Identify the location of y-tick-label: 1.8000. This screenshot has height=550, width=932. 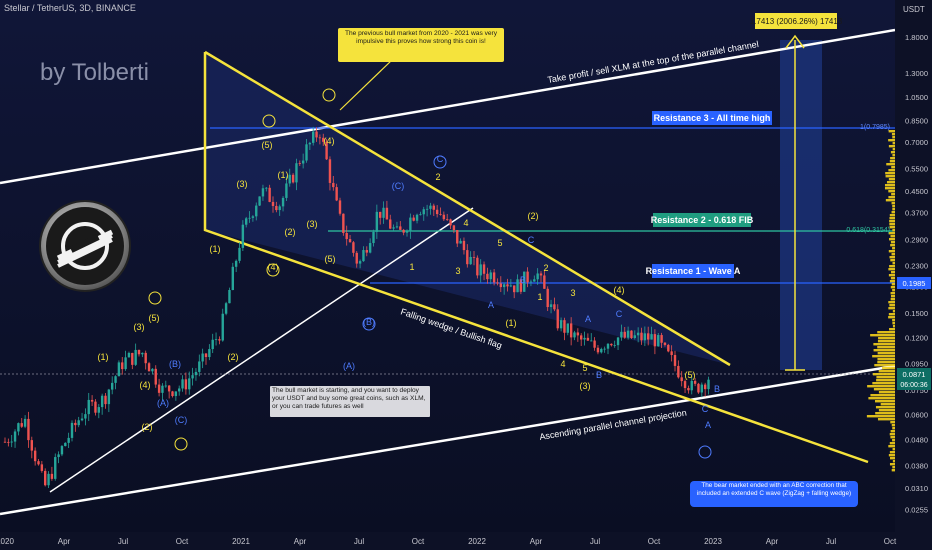
(916, 37).